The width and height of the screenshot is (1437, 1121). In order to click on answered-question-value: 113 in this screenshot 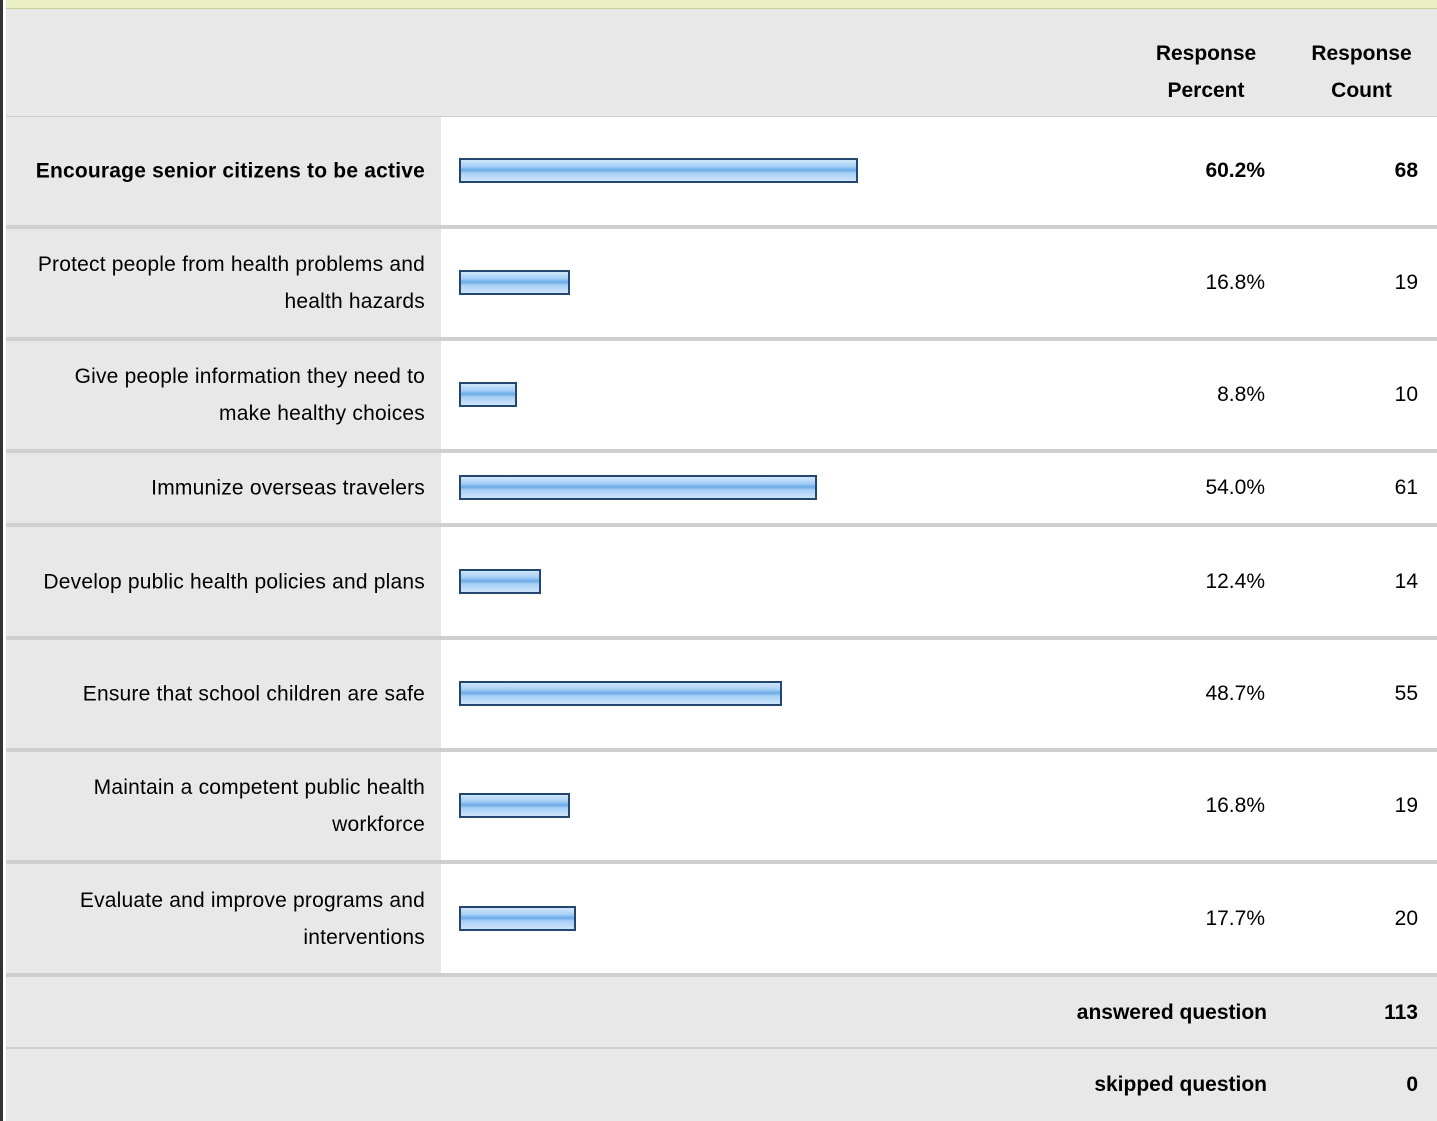, I will do `click(1401, 1012)`.